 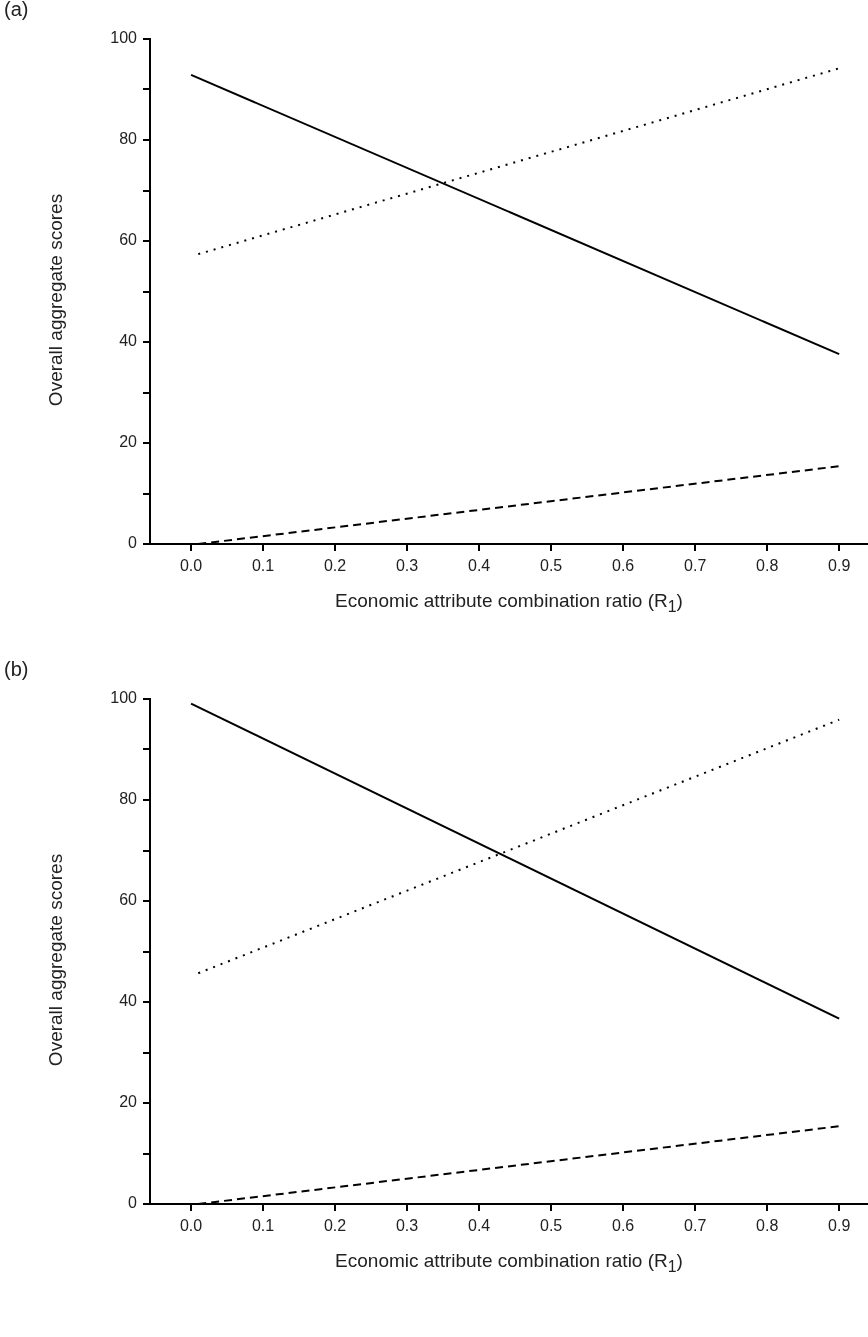 I want to click on chart-title: (a), so click(x=16, y=10).